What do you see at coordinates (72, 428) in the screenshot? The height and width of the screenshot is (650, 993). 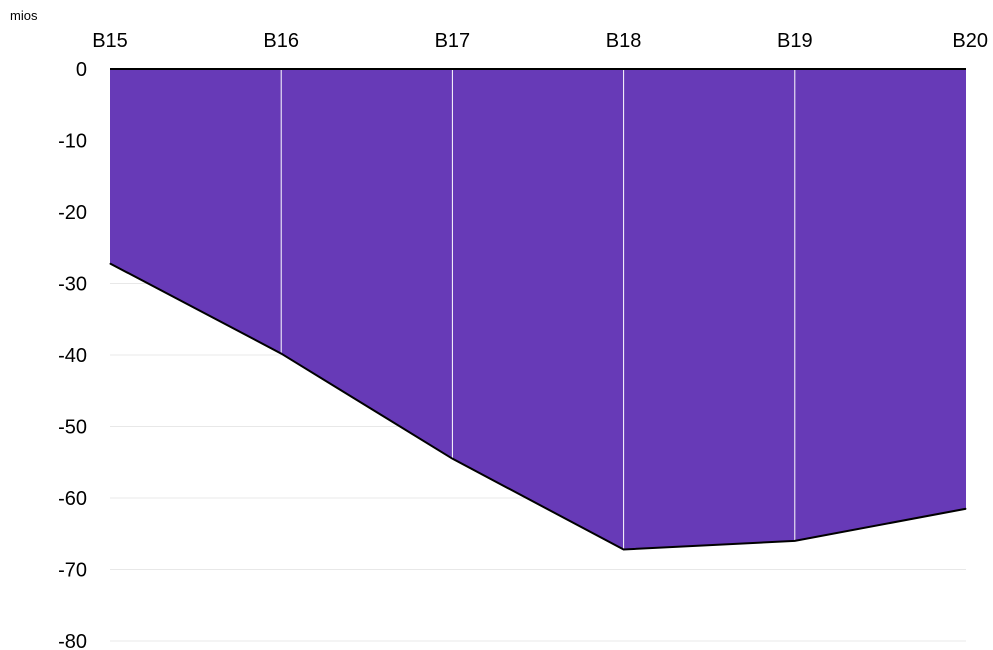 I see `y-tick-label-5: -50` at bounding box center [72, 428].